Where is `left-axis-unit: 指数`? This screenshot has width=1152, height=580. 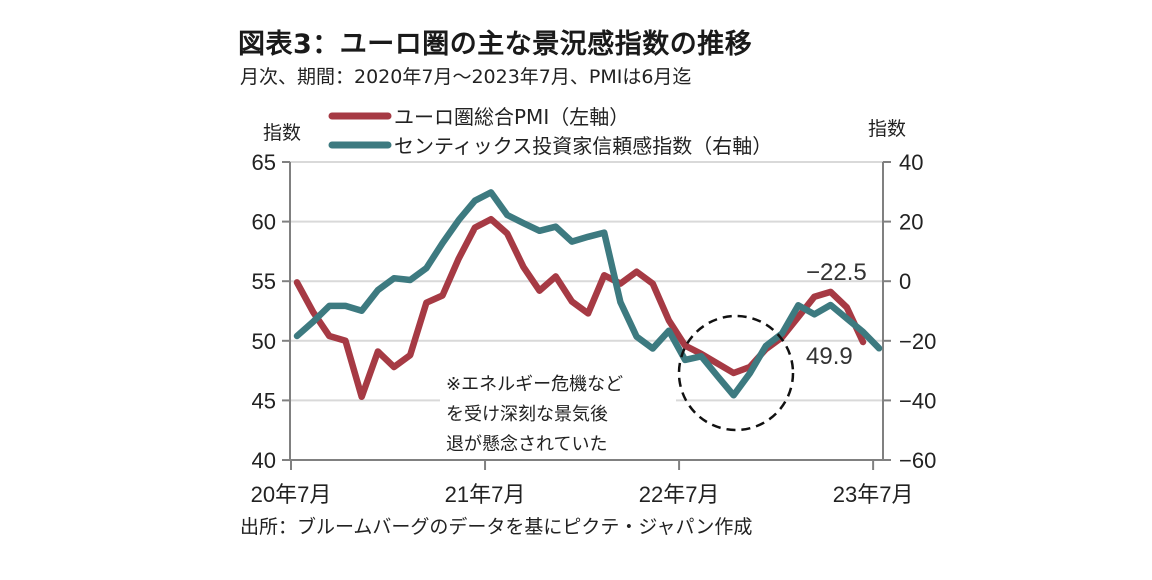
left-axis-unit: 指数 is located at coordinates (282, 133).